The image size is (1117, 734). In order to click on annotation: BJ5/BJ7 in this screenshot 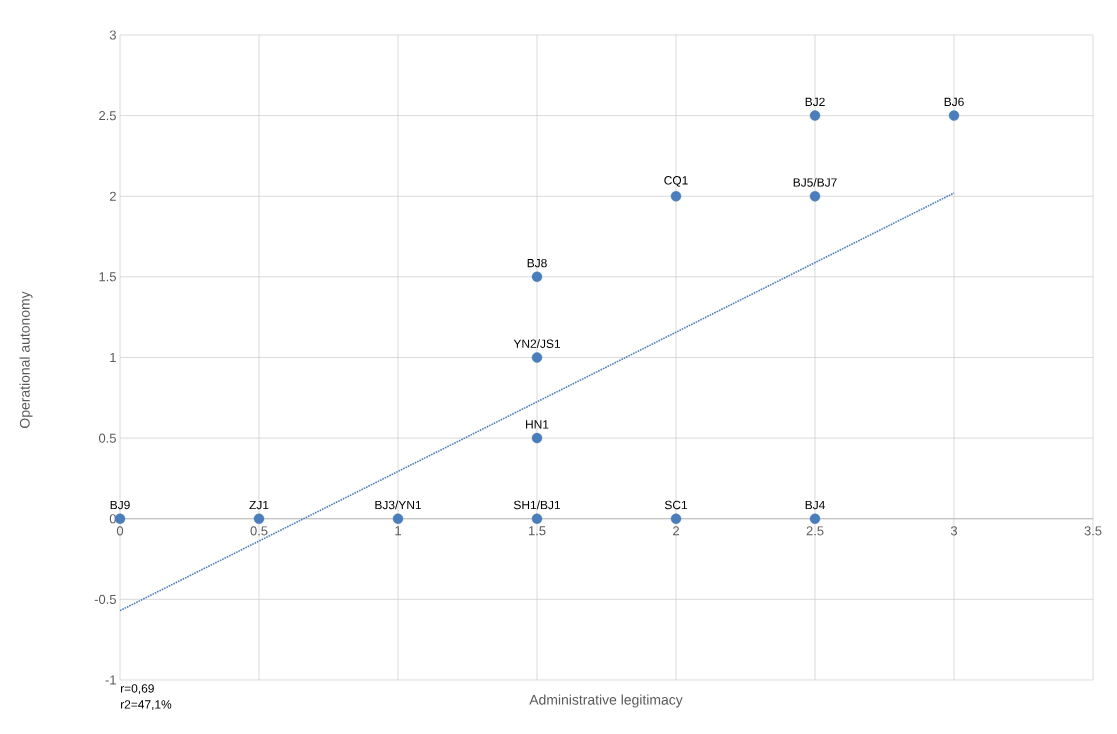, I will do `click(815, 182)`.